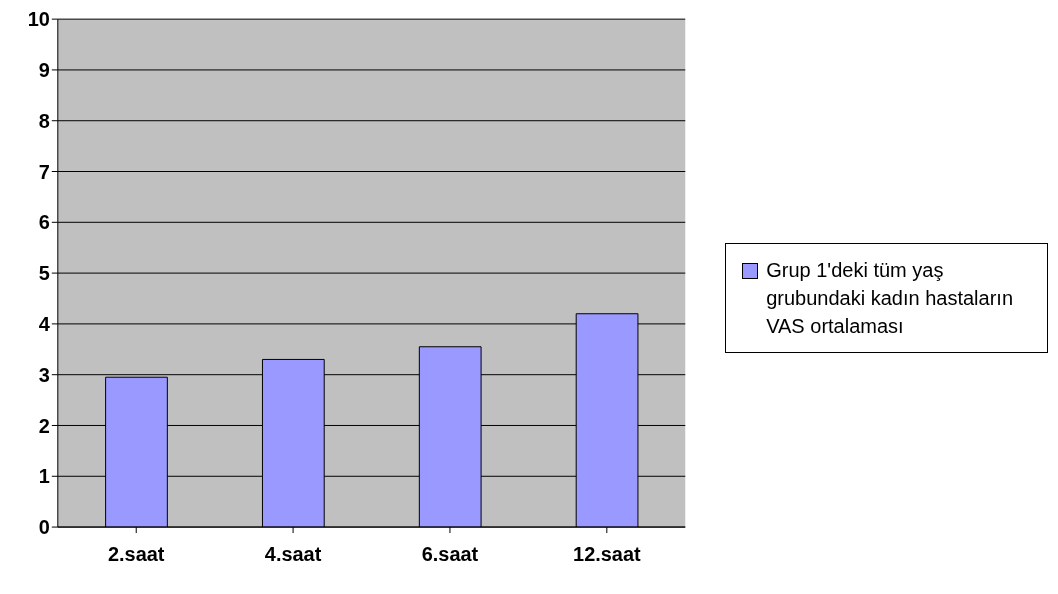 This screenshot has height=594, width=1058. I want to click on y-tick-label: 8, so click(44, 120).